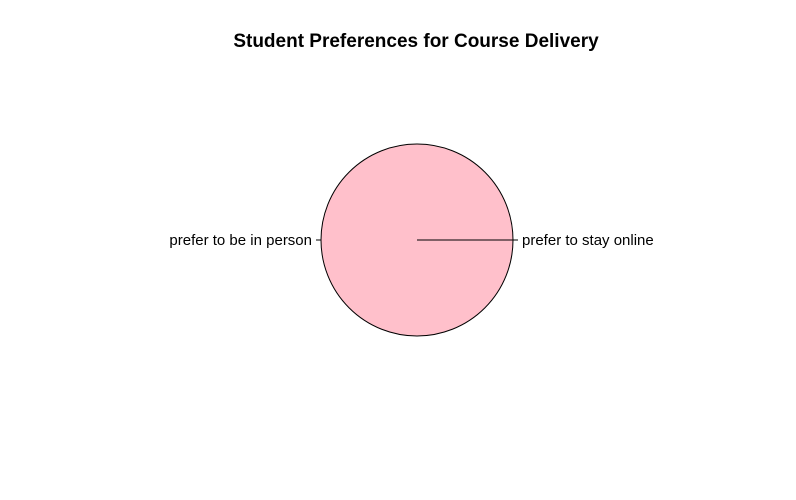 Image resolution: width=796 pixels, height=500 pixels. What do you see at coordinates (240, 240) in the screenshot?
I see `slice-label-prefer-to-be-in-person: prefer to be in person` at bounding box center [240, 240].